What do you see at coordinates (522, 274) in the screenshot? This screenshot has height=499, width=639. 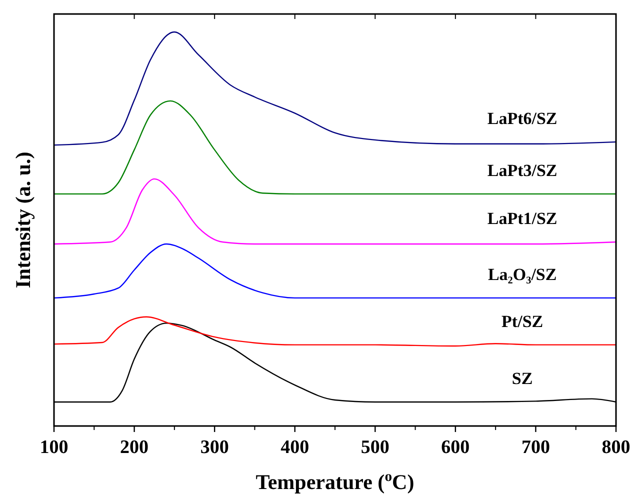 I see `series-label: La₂O₃/SZ` at bounding box center [522, 274].